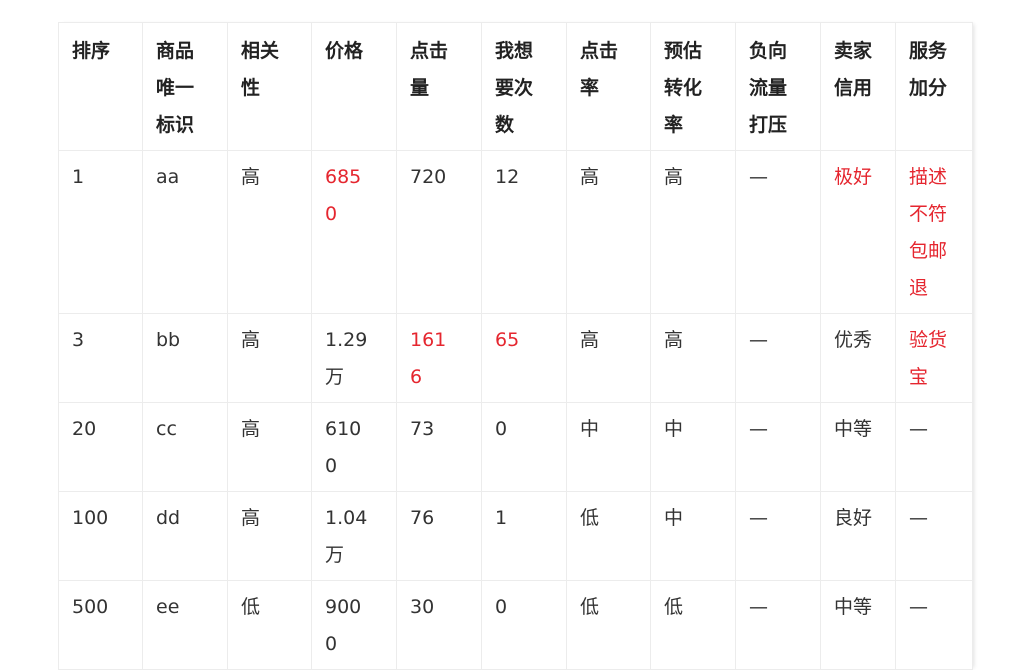 The height and width of the screenshot is (670, 1024). I want to click on table-cell: 65, so click(524, 358).